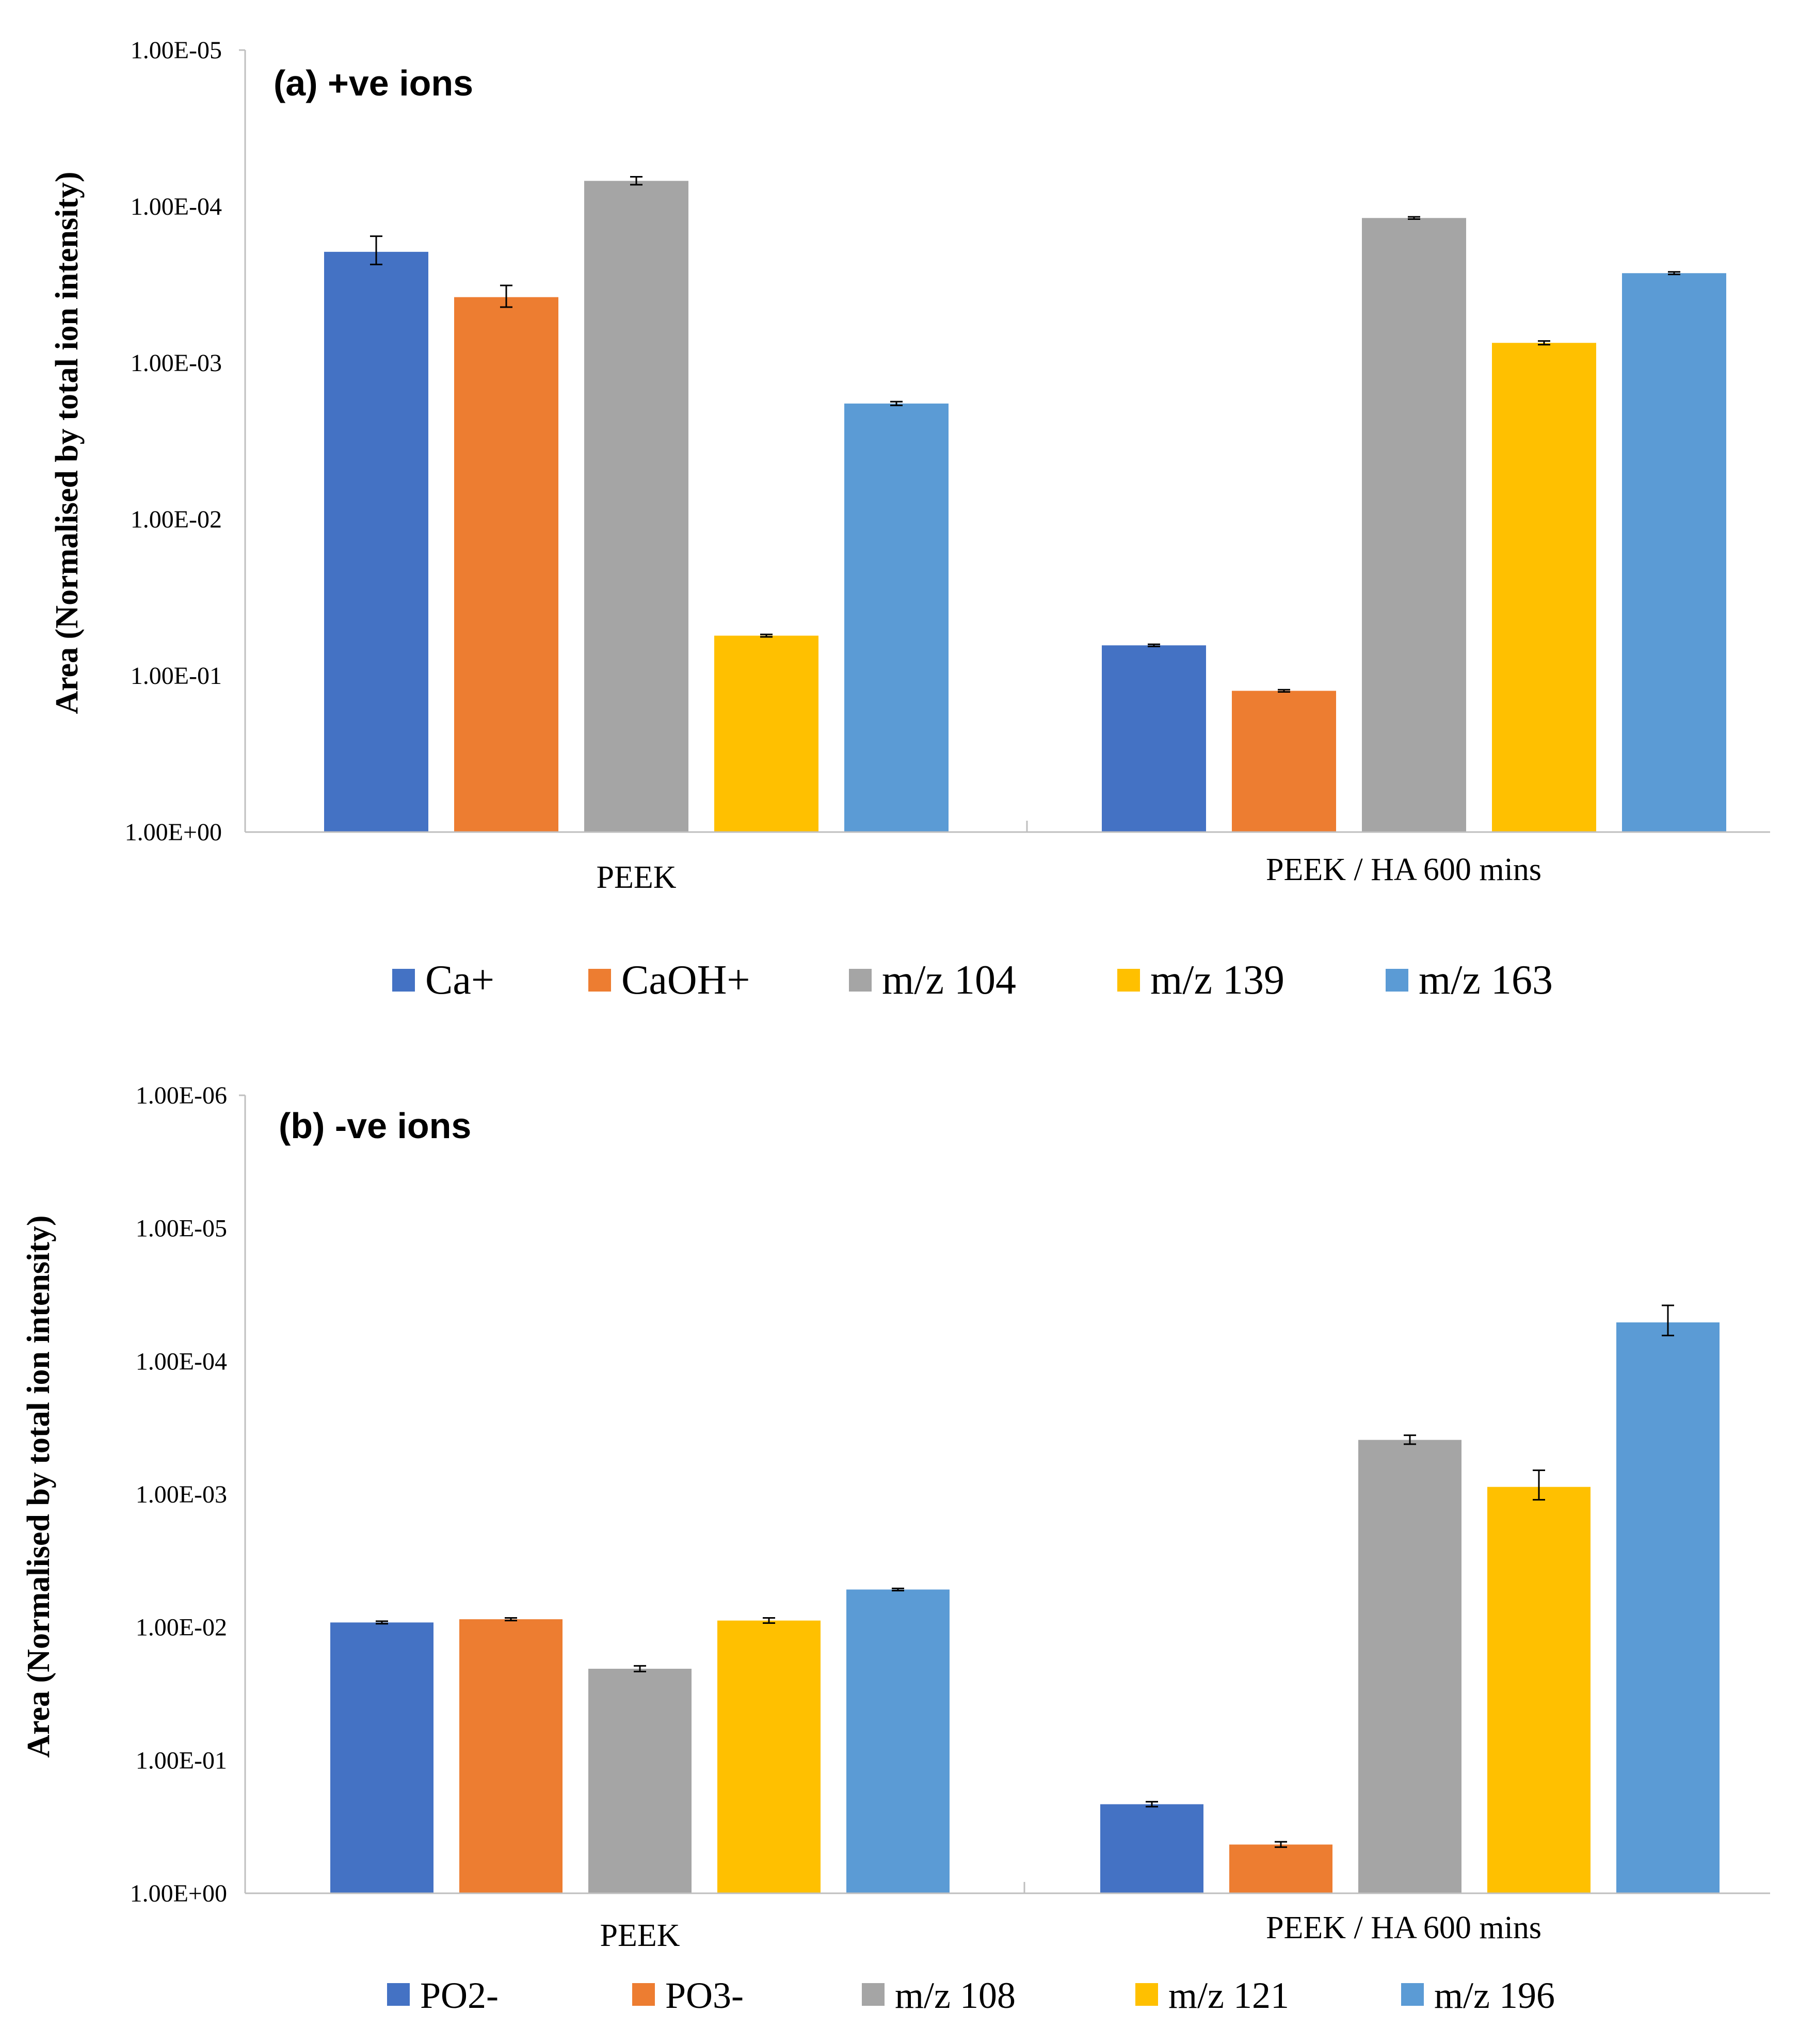 This screenshot has height=2044, width=1799. Describe the element at coordinates (643, 1994) in the screenshot. I see `panel-b-legend-swatch-po3-` at that location.